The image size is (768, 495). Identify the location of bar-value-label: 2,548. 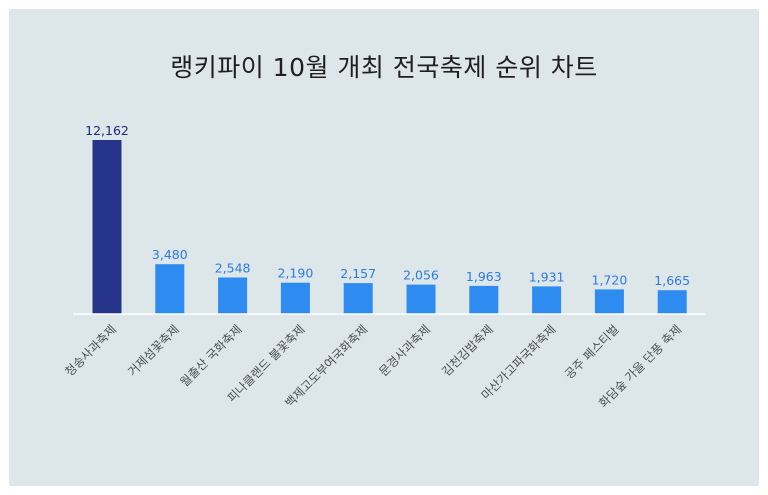
(233, 268).